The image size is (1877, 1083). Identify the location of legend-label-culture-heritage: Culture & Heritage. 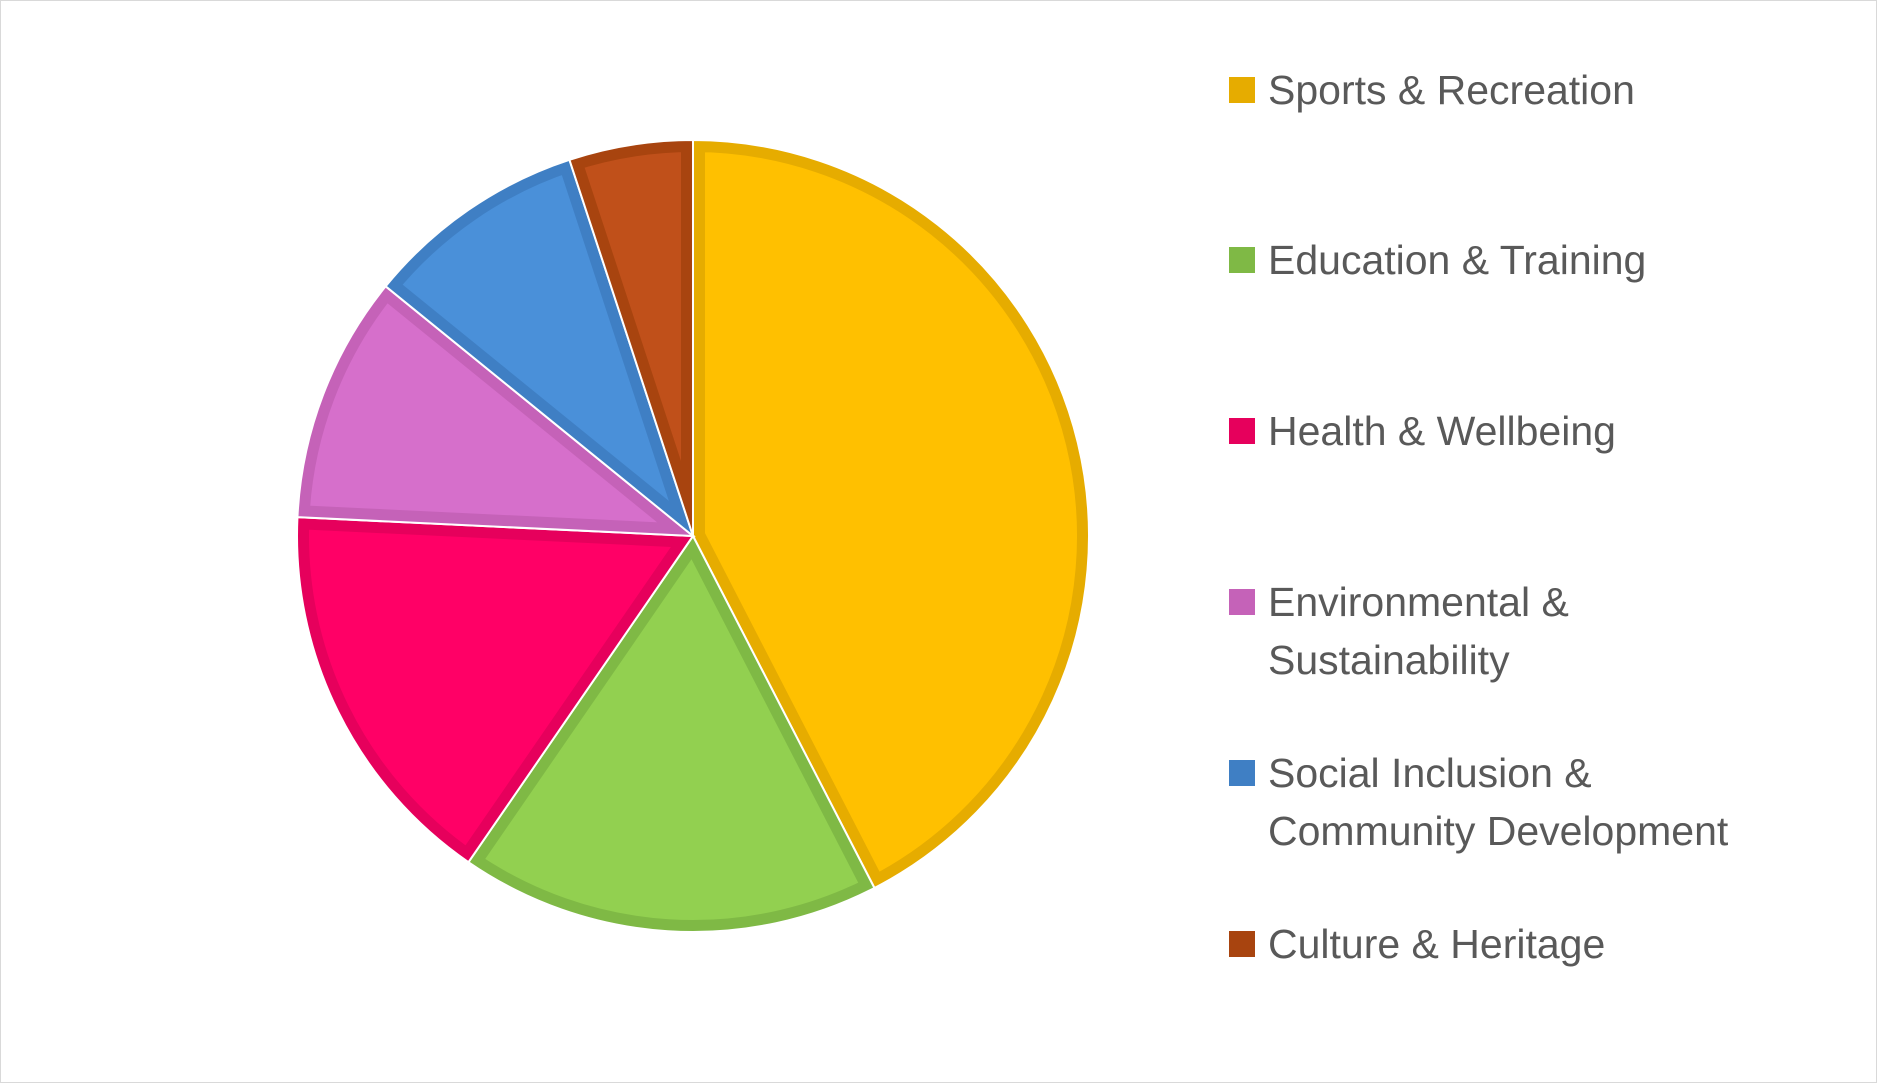
(1437, 944).